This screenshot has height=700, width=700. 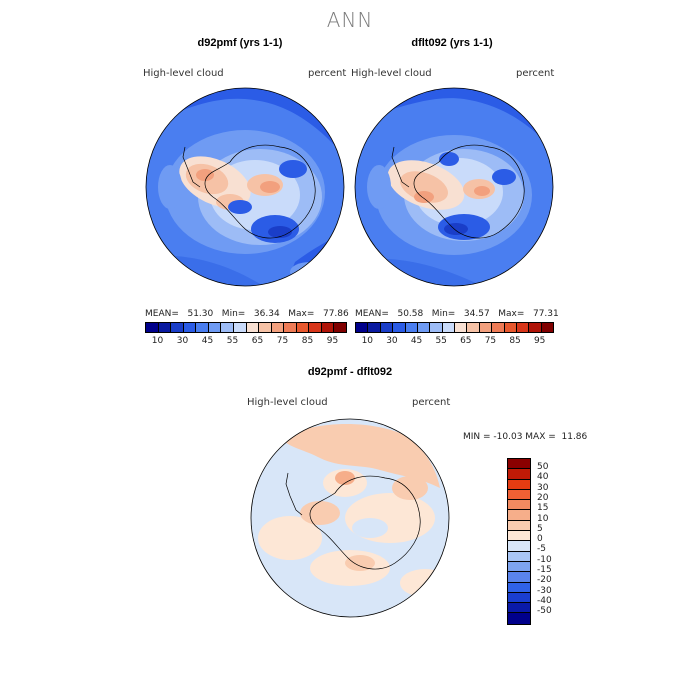 What do you see at coordinates (540, 528) in the screenshot?
I see `colorbar-tick-label: 5` at bounding box center [540, 528].